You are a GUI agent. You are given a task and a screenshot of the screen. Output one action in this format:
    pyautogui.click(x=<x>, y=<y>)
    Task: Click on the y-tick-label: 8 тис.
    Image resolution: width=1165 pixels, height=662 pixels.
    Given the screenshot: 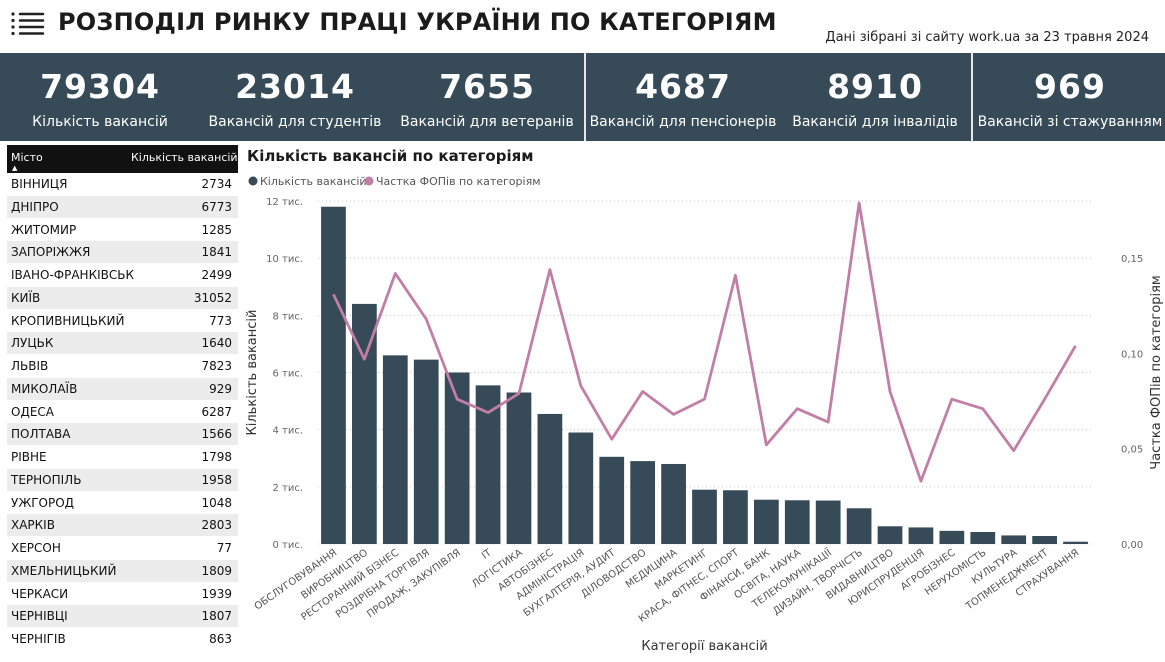 What is the action you would take?
    pyautogui.click(x=287, y=316)
    